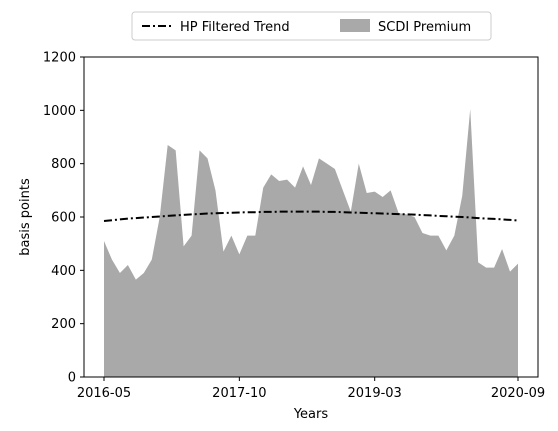  What do you see at coordinates (375, 393) in the screenshot?
I see `x-tick-label: 2019-03` at bounding box center [375, 393].